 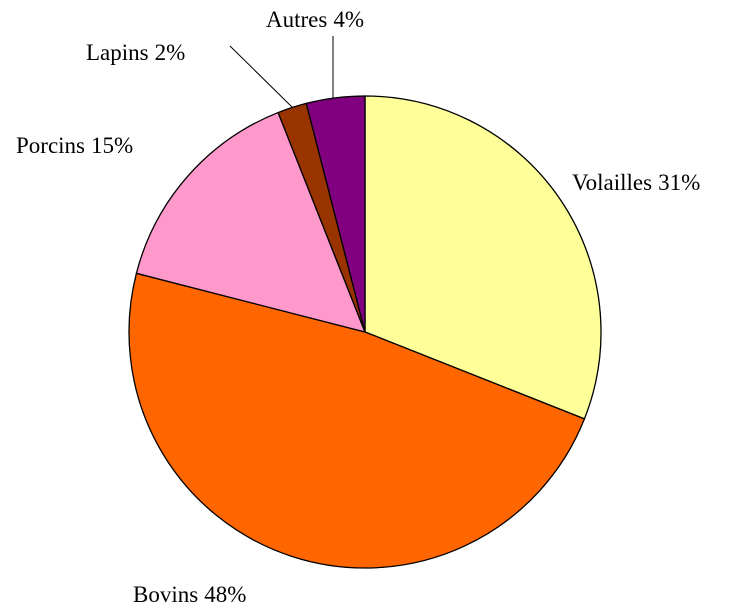 I want to click on value-label: 48%, so click(x=225, y=594).